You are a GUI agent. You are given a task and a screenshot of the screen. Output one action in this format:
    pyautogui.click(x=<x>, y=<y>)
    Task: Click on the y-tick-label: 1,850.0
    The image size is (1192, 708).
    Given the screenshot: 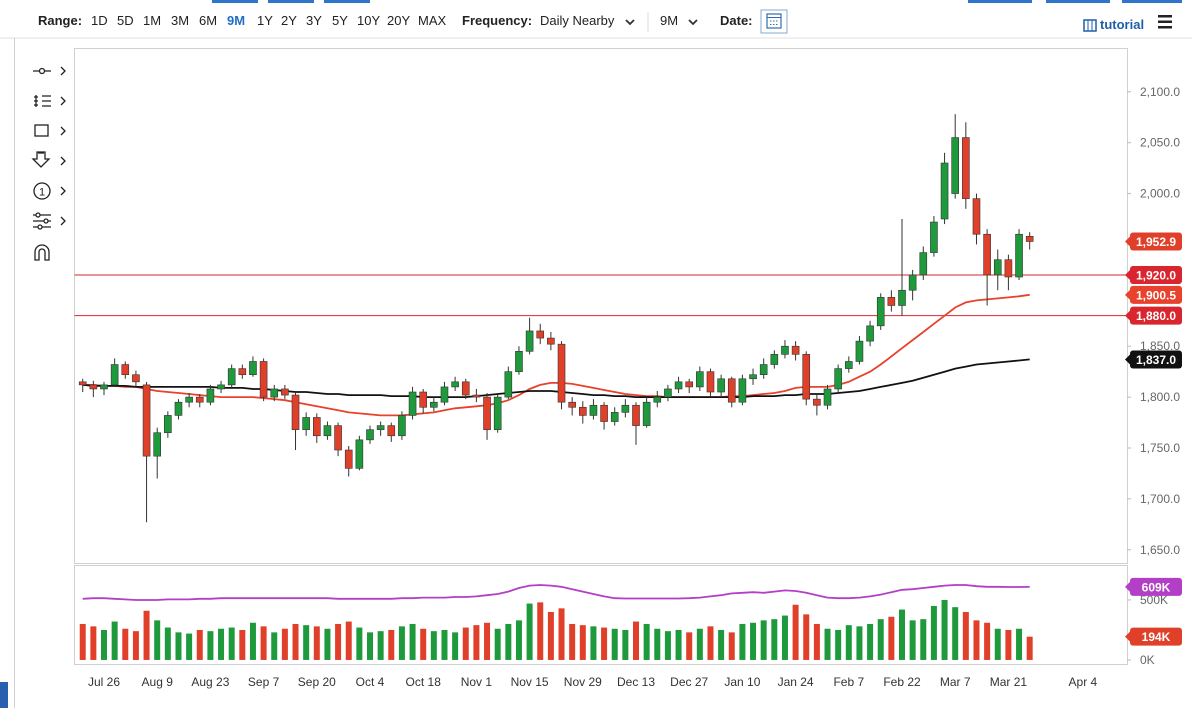 What is the action you would take?
    pyautogui.click(x=1160, y=346)
    